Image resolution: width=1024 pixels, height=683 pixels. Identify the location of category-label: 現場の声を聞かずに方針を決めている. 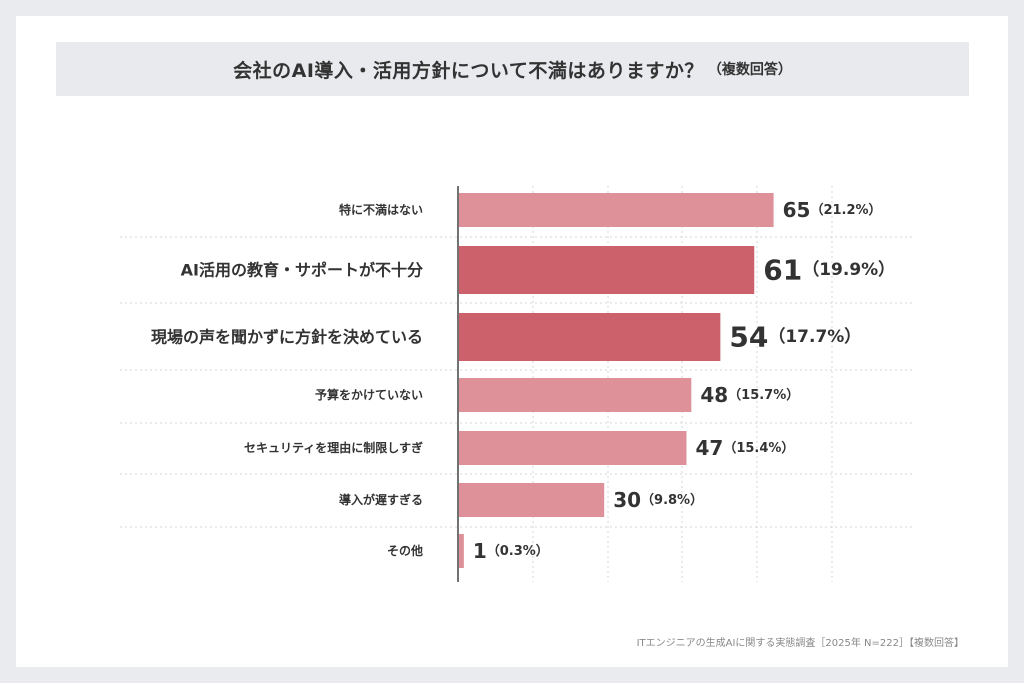
(287, 337).